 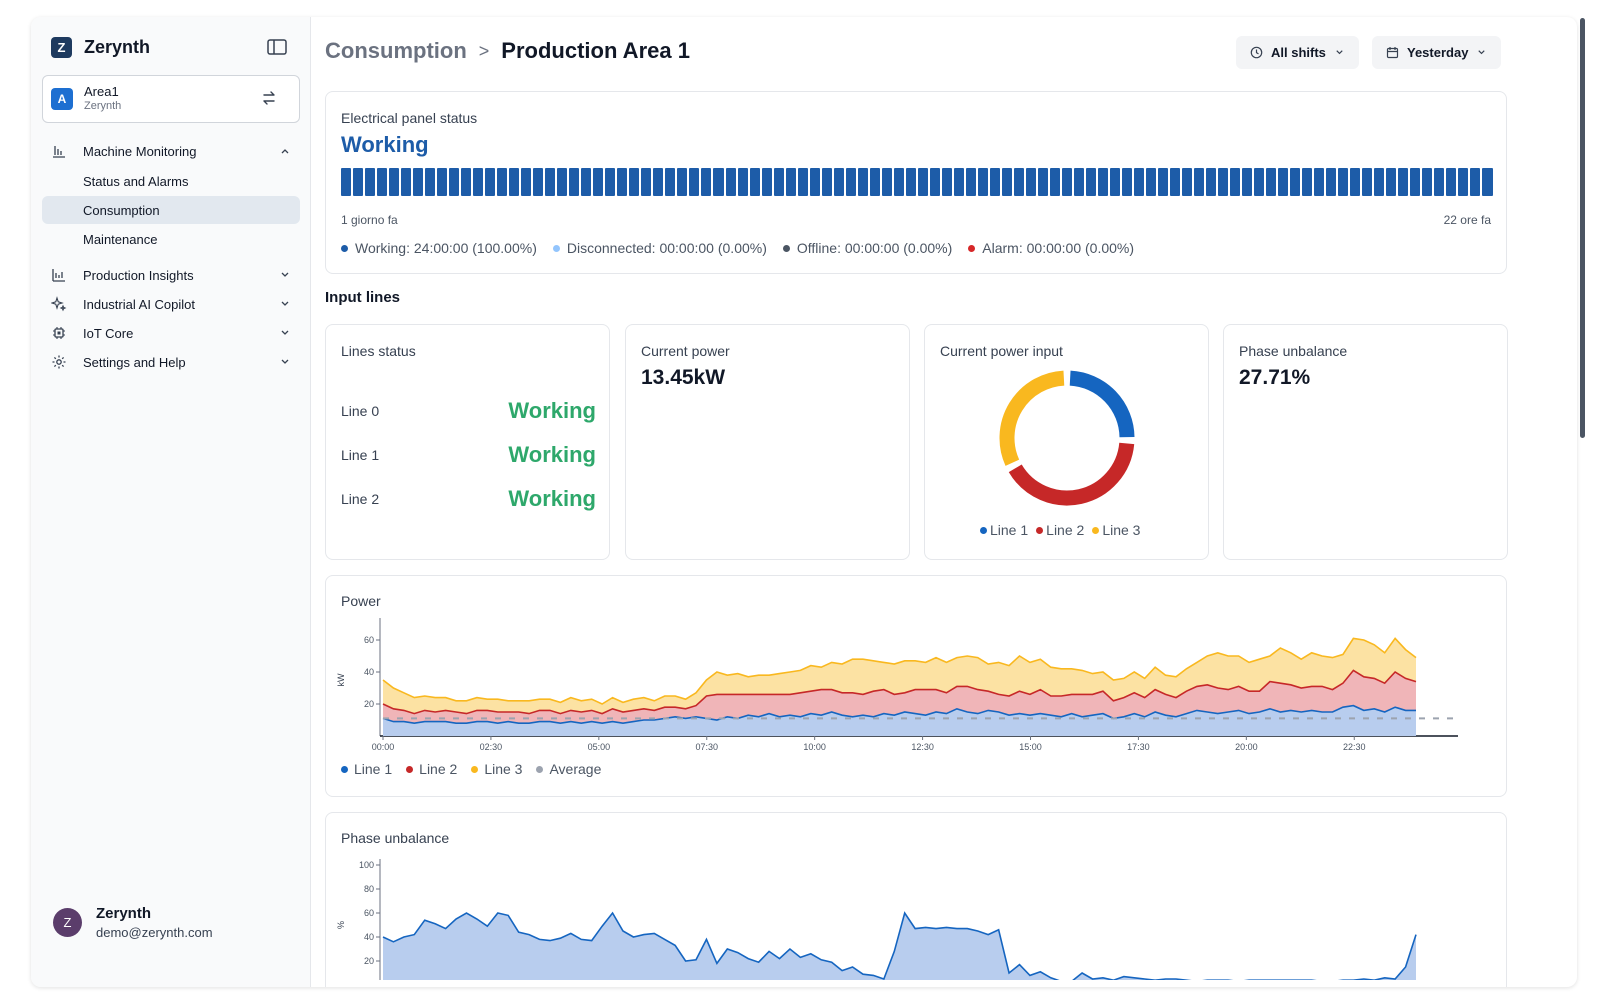 What do you see at coordinates (171, 275) in the screenshot?
I see `sidebar-item-production-insights: Production Insights` at bounding box center [171, 275].